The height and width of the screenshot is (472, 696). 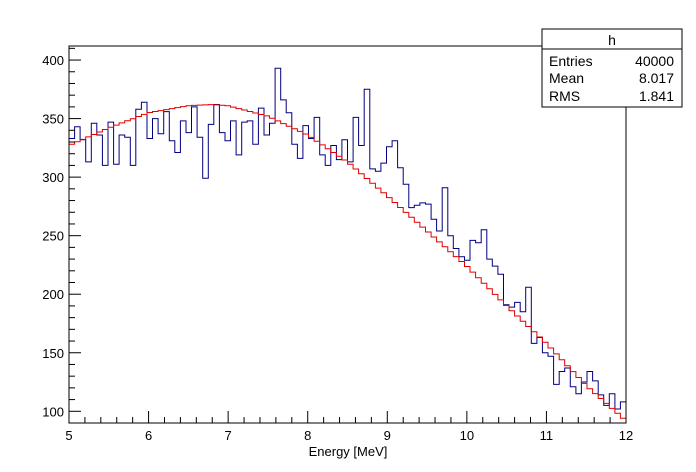 What do you see at coordinates (656, 96) in the screenshot?
I see `stats-rms-value: 1.841` at bounding box center [656, 96].